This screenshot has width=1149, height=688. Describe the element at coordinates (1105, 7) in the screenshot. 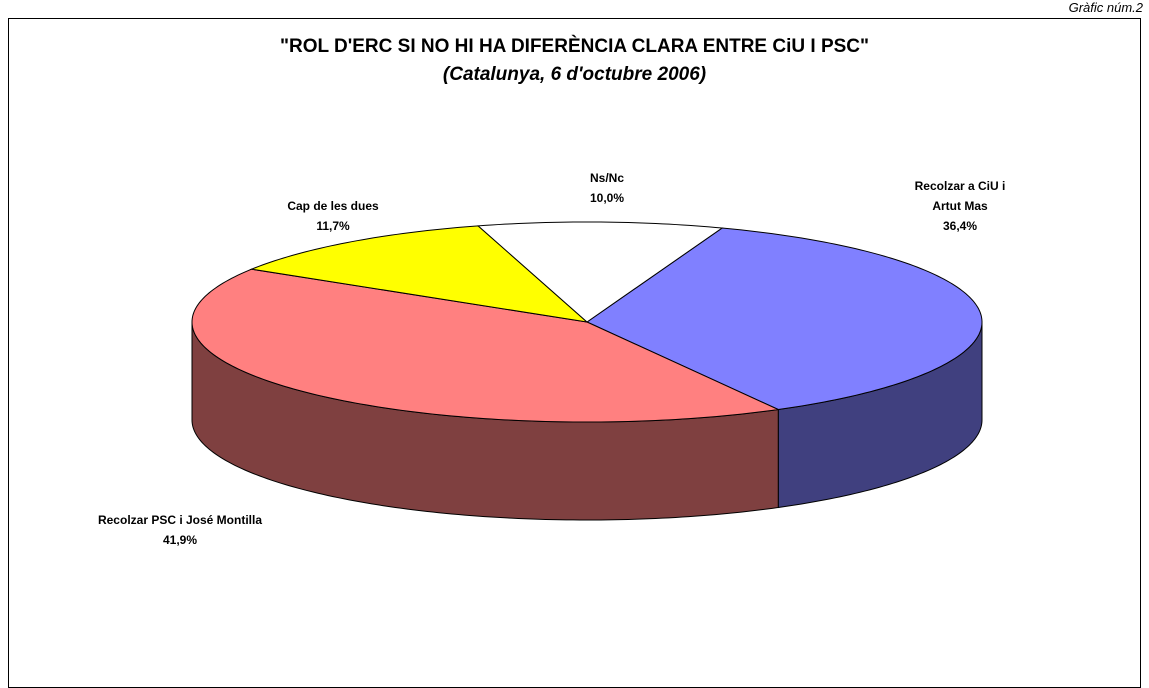

I see `page-label: Gràfic núm.2` at that location.